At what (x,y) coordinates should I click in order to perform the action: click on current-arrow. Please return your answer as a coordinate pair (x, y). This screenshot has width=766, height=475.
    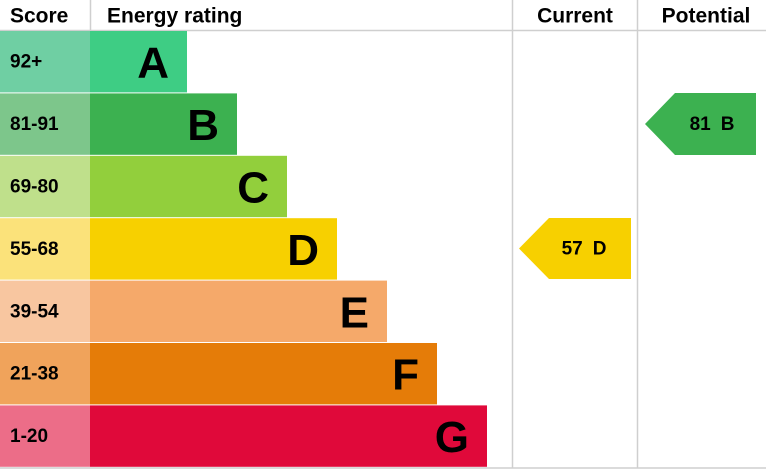
    Looking at the image, I should click on (575, 248).